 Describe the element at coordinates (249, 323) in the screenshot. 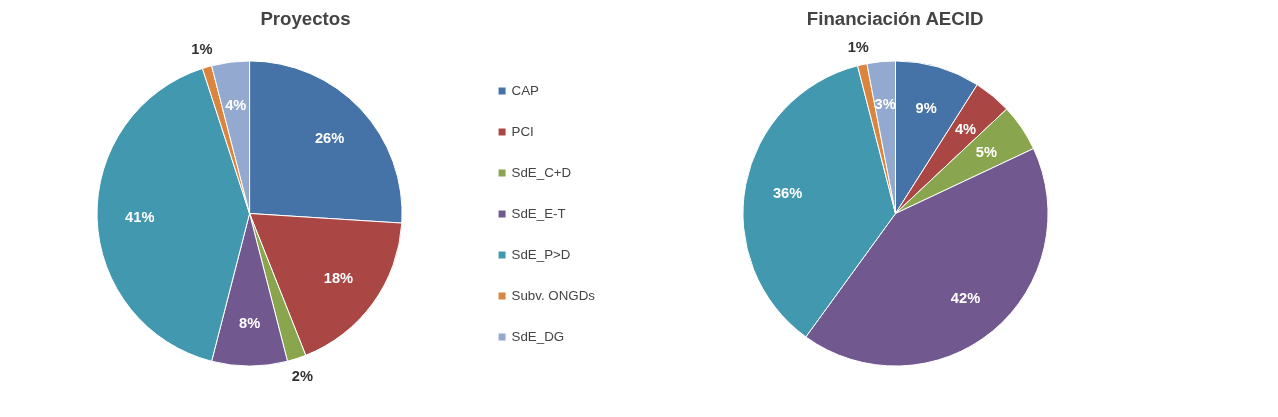

I see `data-label: 8%` at that location.